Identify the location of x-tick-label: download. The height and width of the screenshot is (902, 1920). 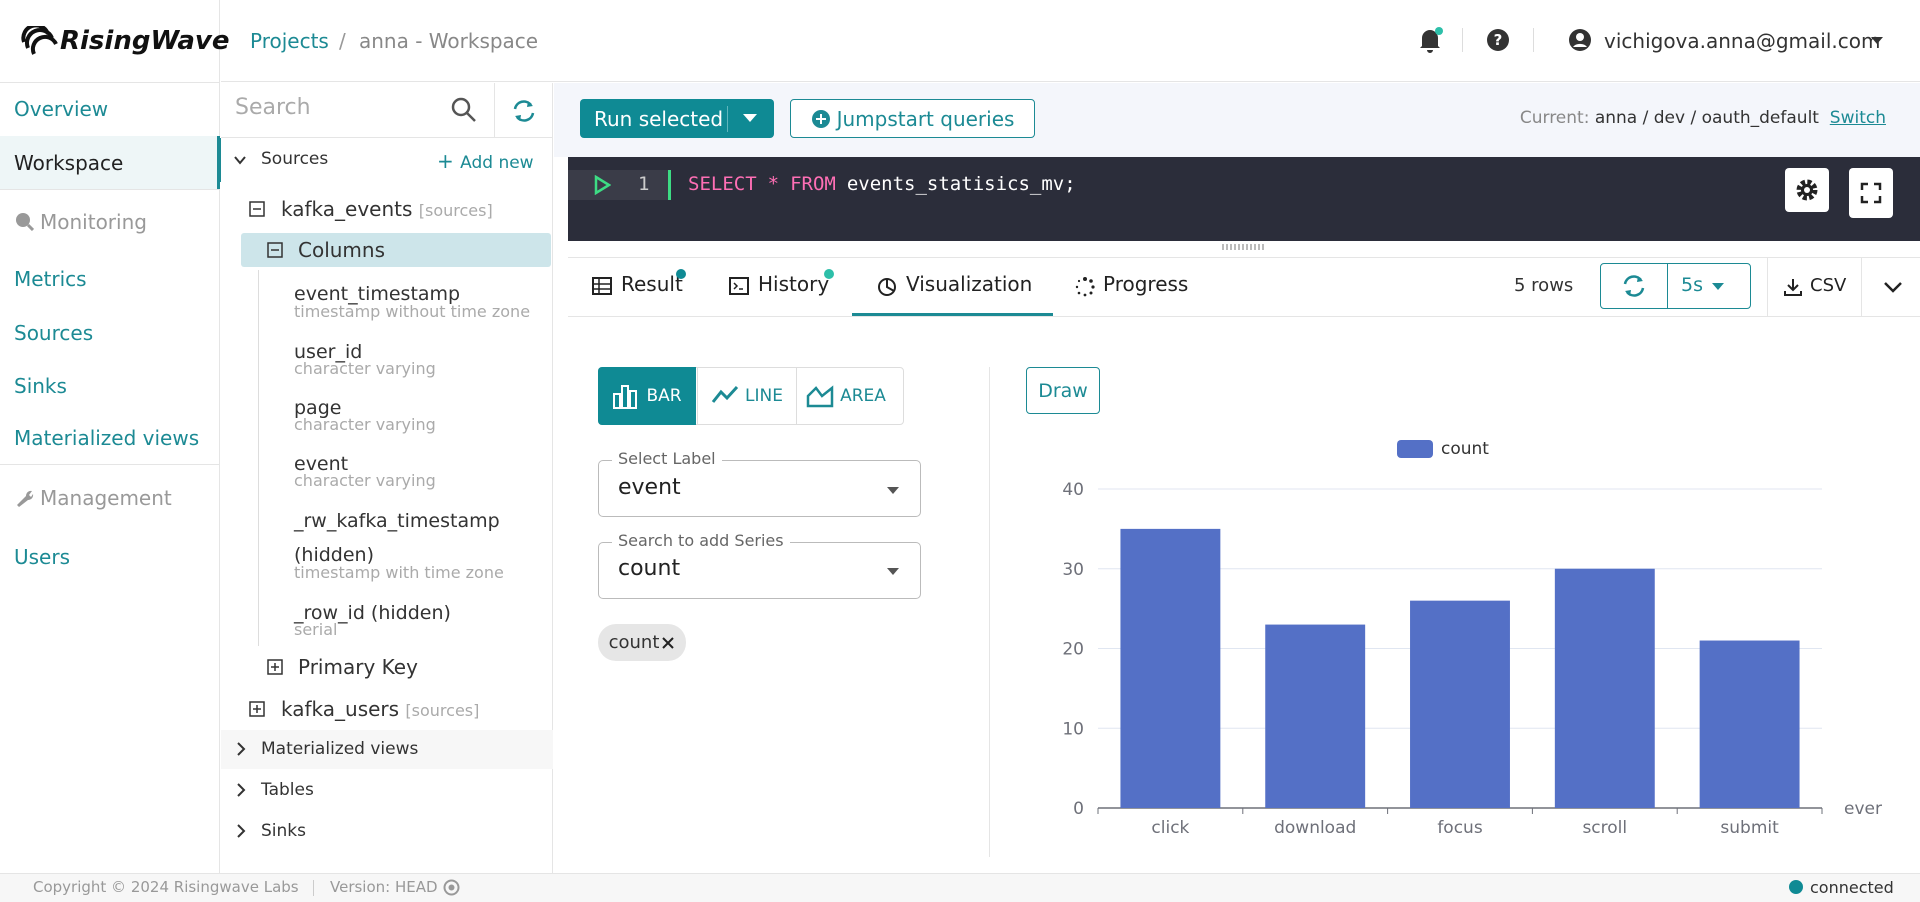
(1315, 828).